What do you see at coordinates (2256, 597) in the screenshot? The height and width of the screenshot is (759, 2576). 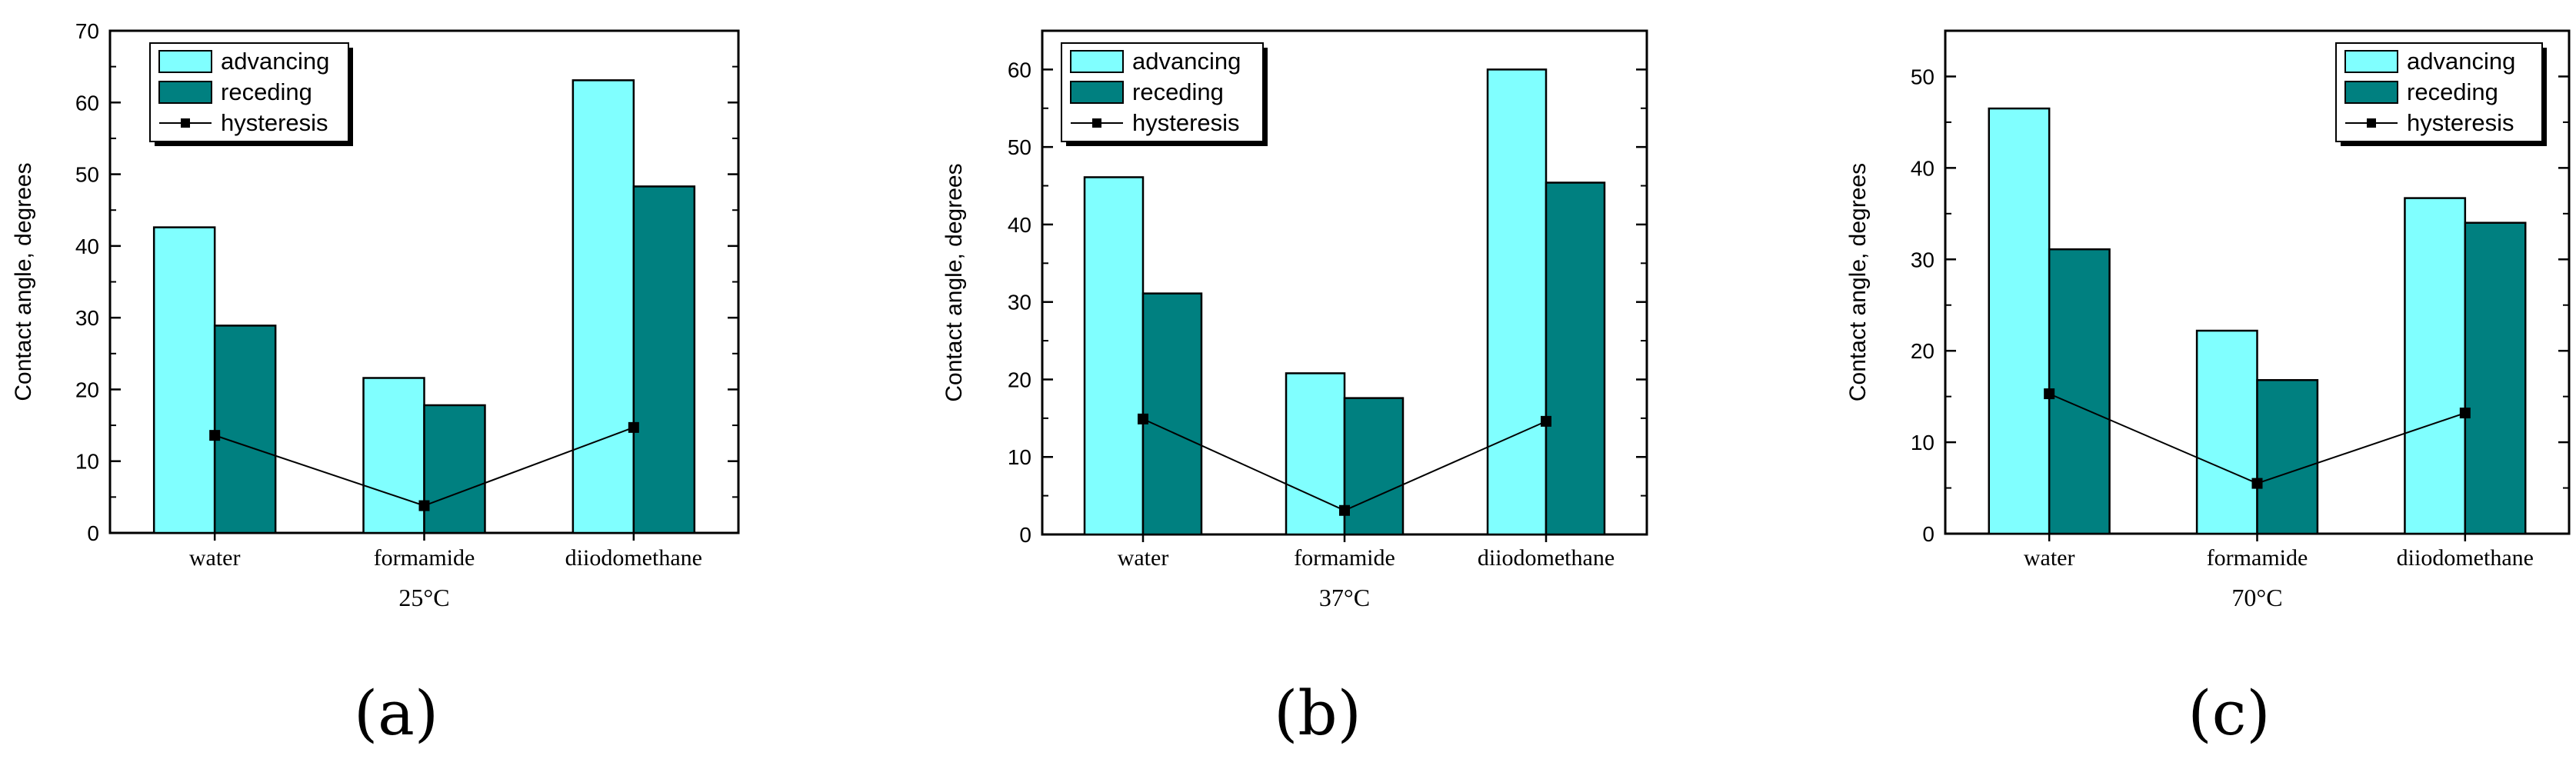 I see `condition-label: 70°C` at bounding box center [2256, 597].